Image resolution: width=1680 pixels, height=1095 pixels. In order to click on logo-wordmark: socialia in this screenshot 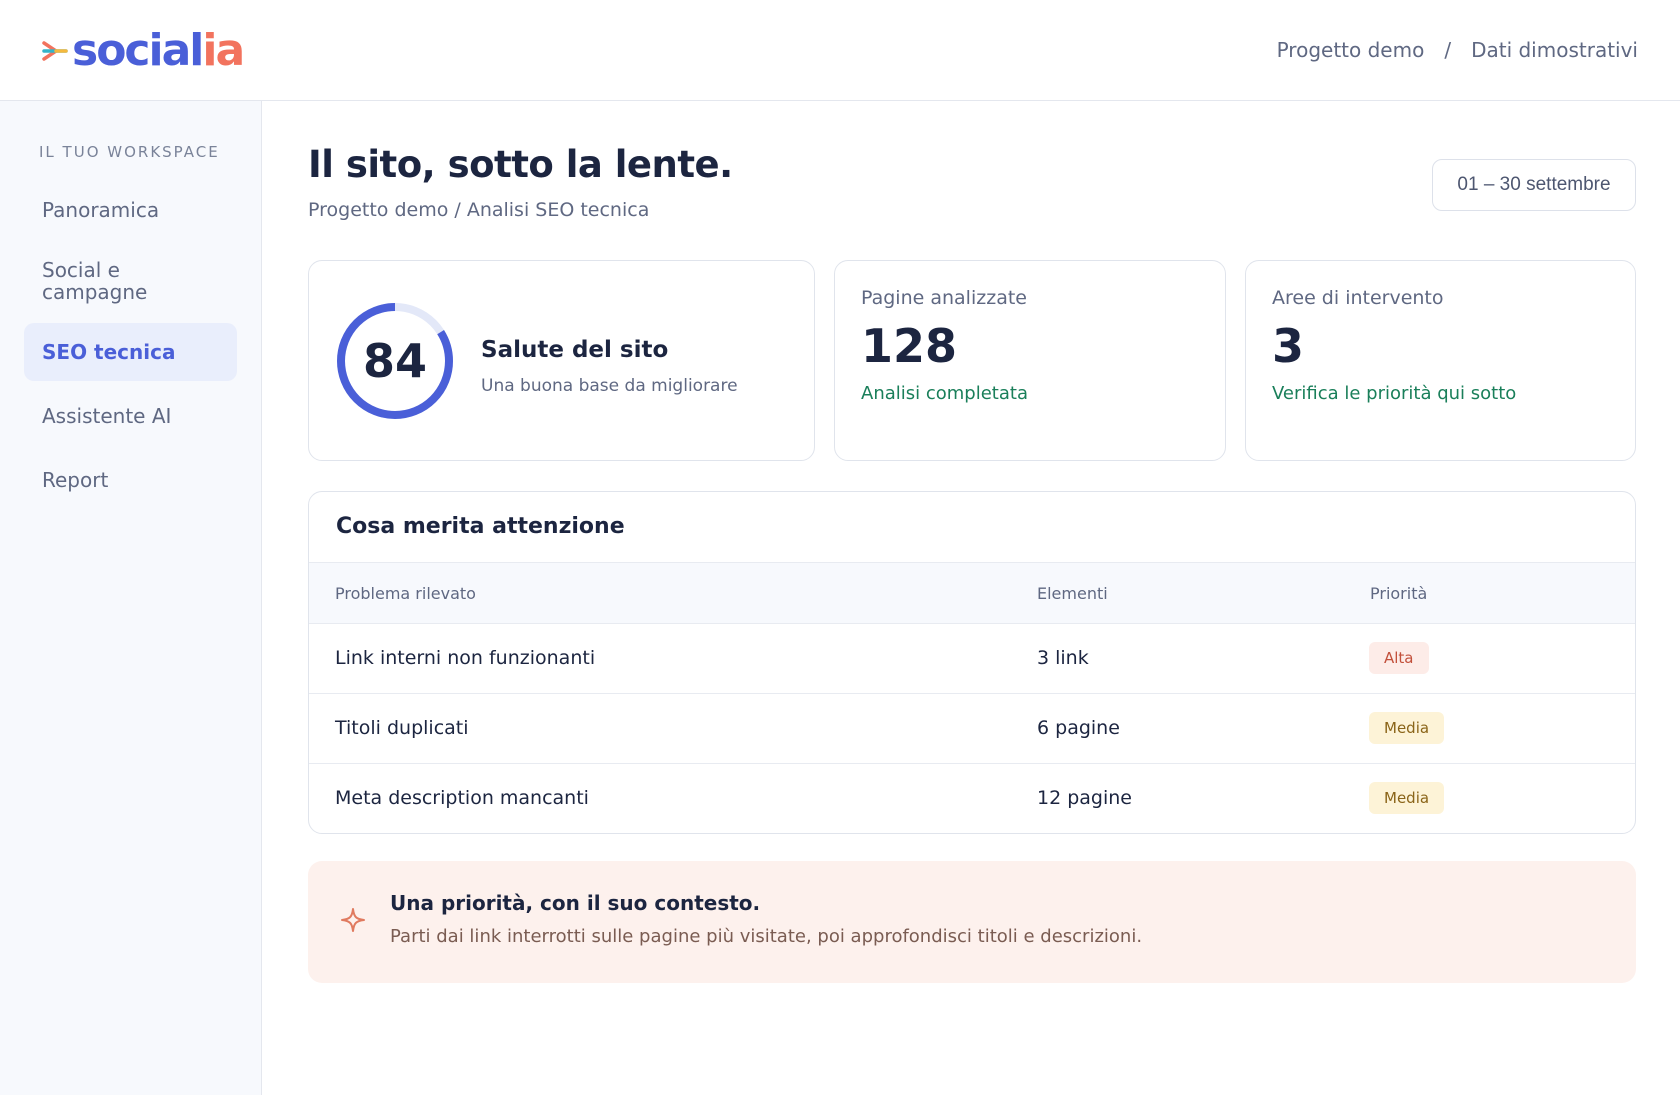, I will do `click(158, 50)`.